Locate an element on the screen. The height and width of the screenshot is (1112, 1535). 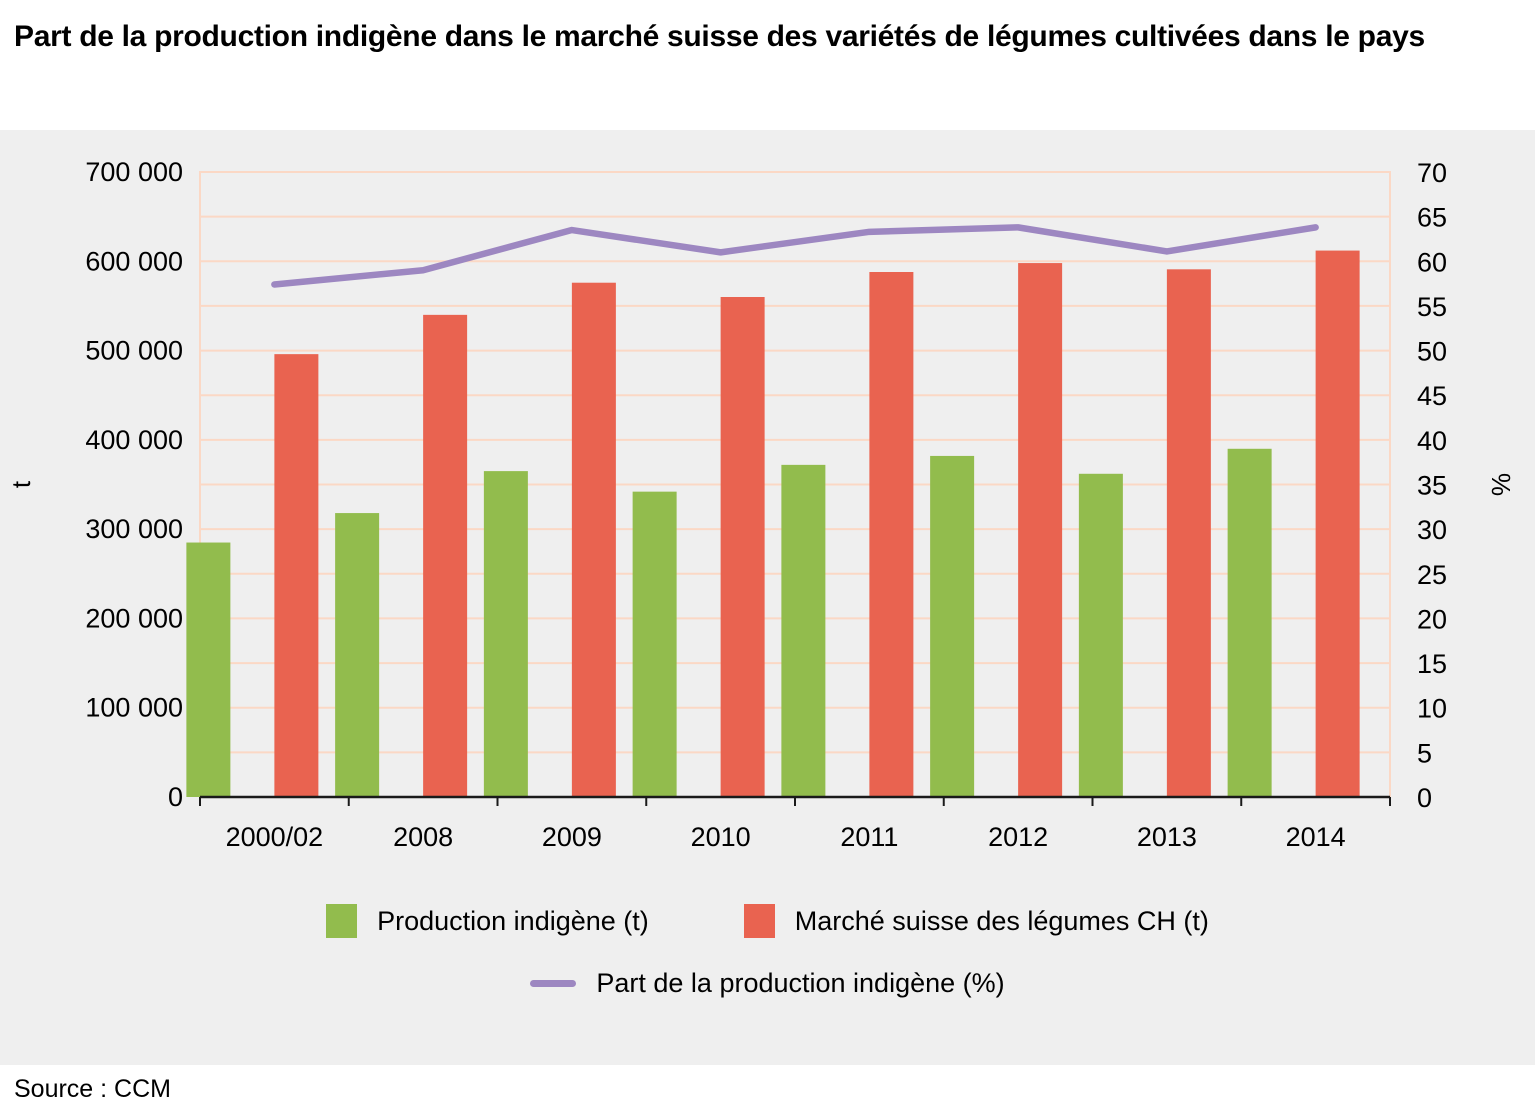
legend-swatch-production-icon is located at coordinates (342, 921).